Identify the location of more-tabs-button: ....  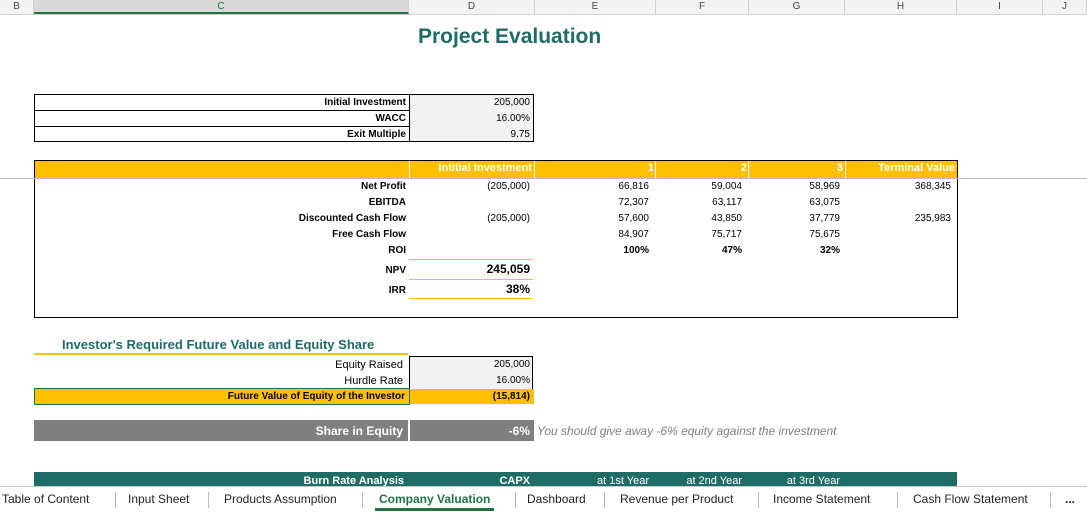
(1070, 499).